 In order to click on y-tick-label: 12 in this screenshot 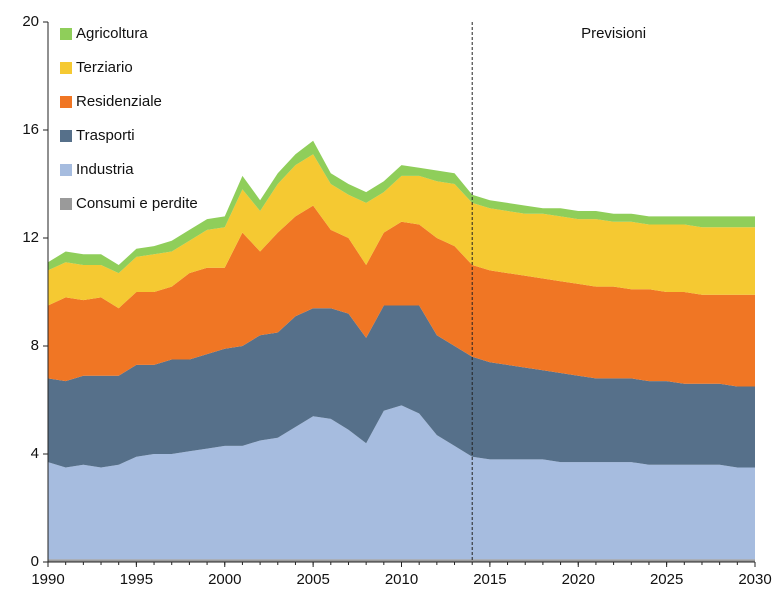, I will do `click(30, 237)`.